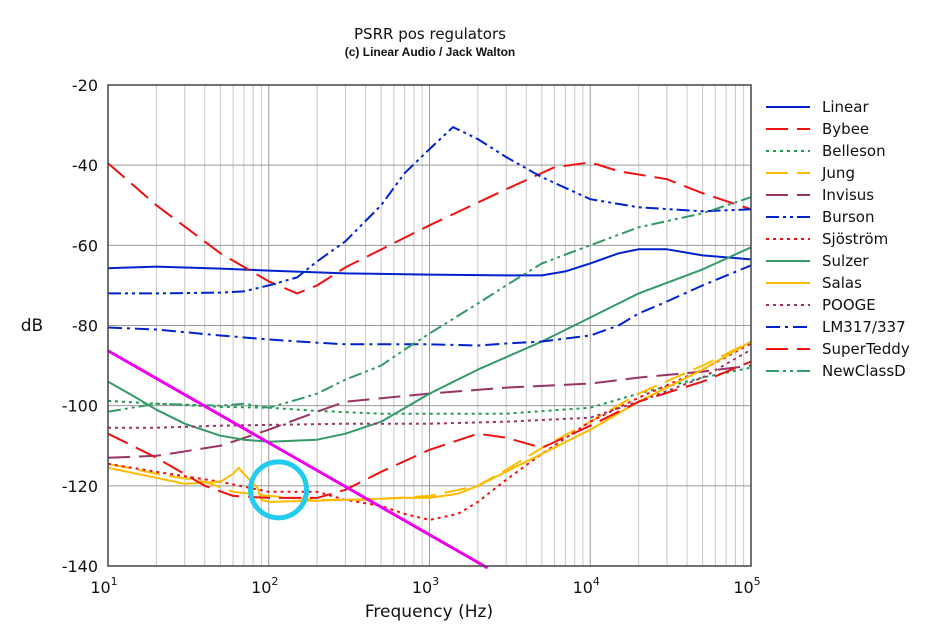  What do you see at coordinates (845, 129) in the screenshot?
I see `legend-label: Bybee` at bounding box center [845, 129].